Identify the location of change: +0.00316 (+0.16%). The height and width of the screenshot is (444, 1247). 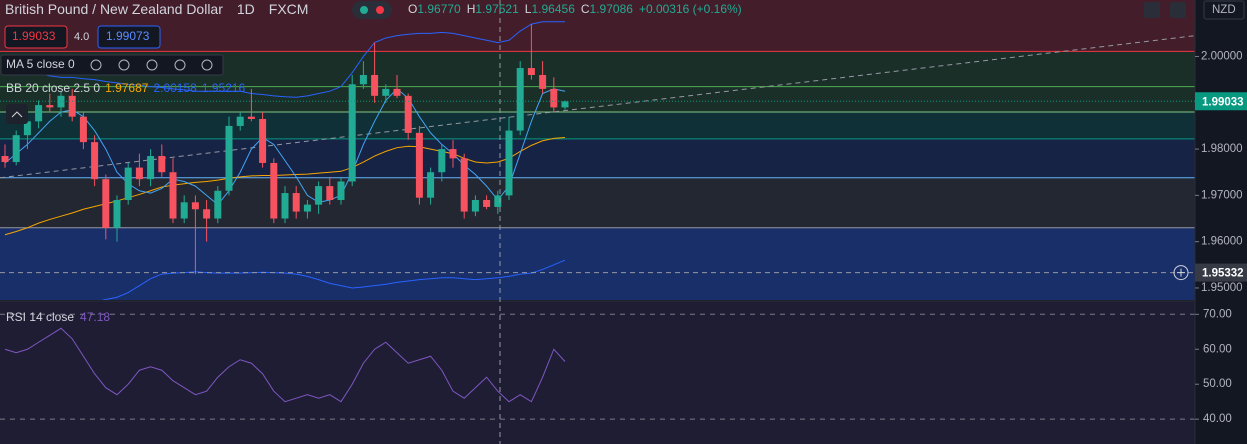
(690, 9).